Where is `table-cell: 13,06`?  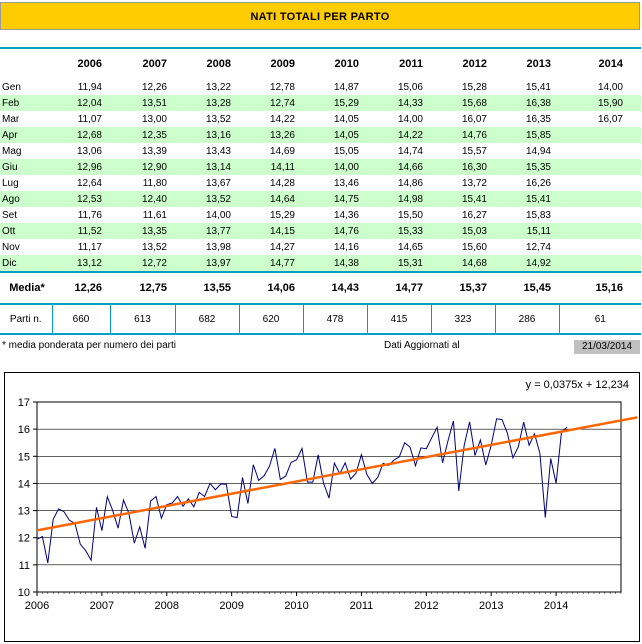 table-cell: 13,06 is located at coordinates (89, 151).